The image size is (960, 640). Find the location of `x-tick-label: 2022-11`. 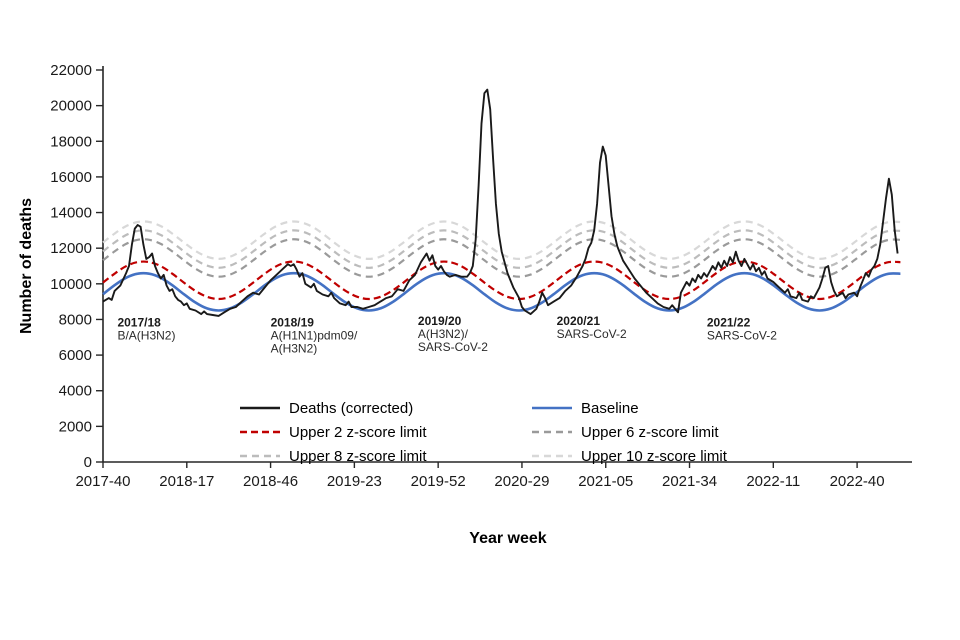

x-tick-label: 2022-11 is located at coordinates (773, 481).